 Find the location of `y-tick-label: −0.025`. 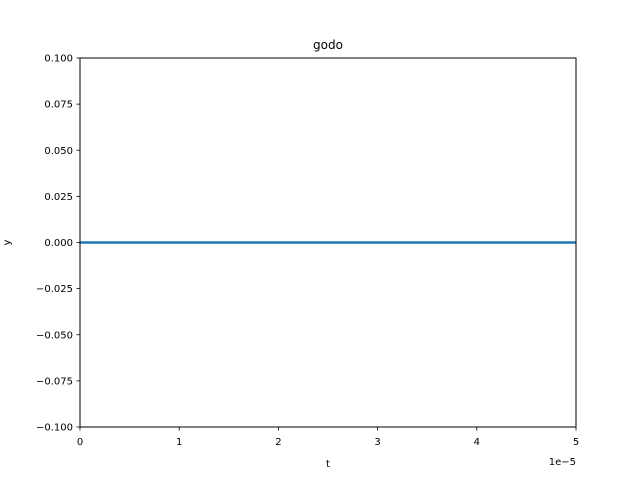

y-tick-label: −0.025 is located at coordinates (54, 289).